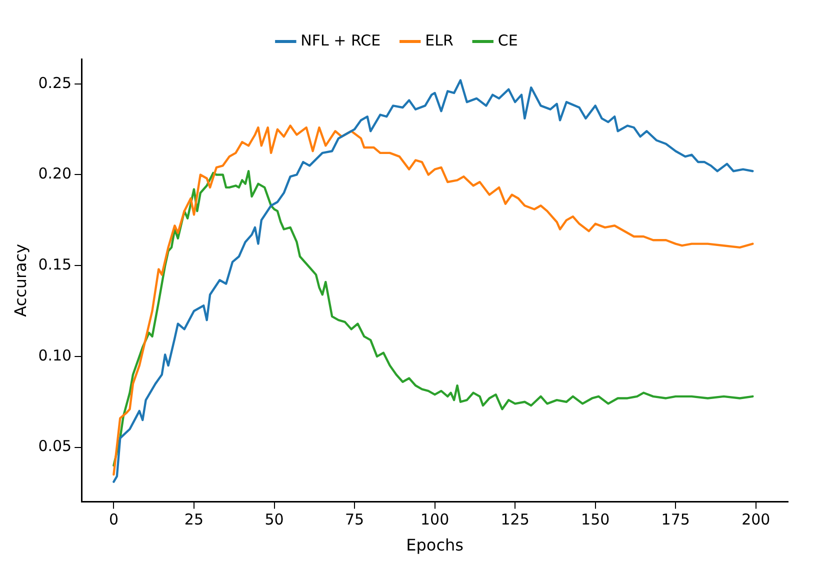 The height and width of the screenshot is (570, 816). I want to click on legend-label: NFL + RCE, so click(340, 40).